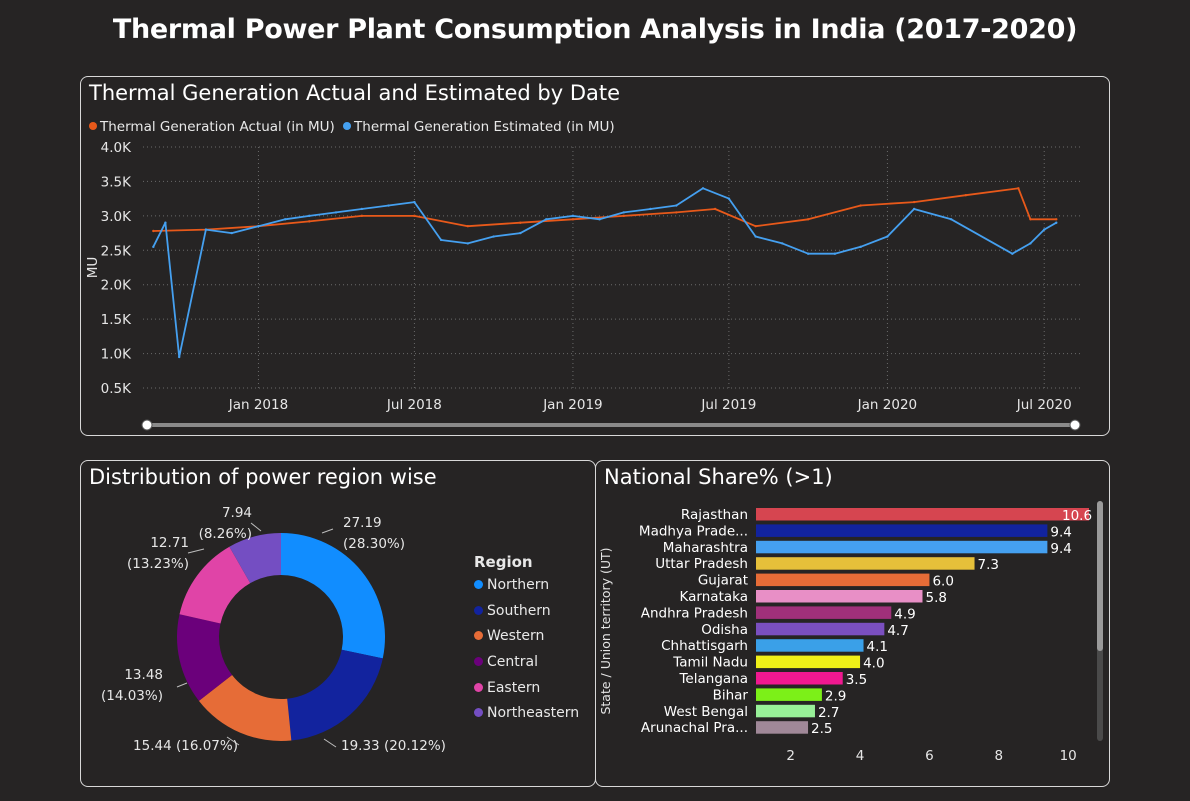 The height and width of the screenshot is (801, 1190). What do you see at coordinates (897, 631) in the screenshot?
I see `bar-data-label: 4.7` at bounding box center [897, 631].